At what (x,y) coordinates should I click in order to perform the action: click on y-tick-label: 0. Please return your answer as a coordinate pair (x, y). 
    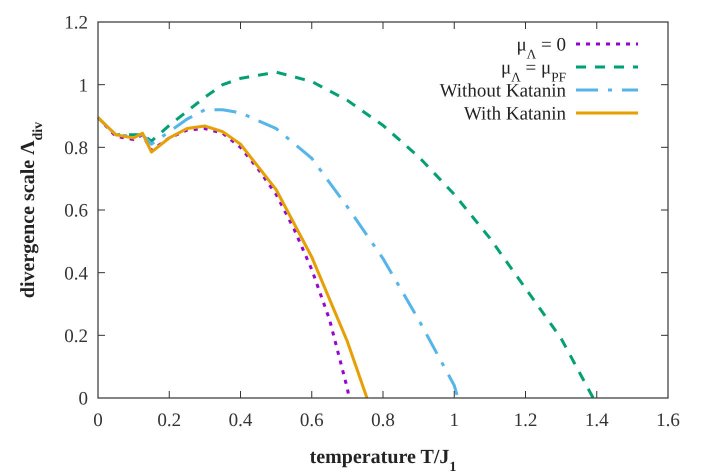
    Looking at the image, I should click on (83, 399).